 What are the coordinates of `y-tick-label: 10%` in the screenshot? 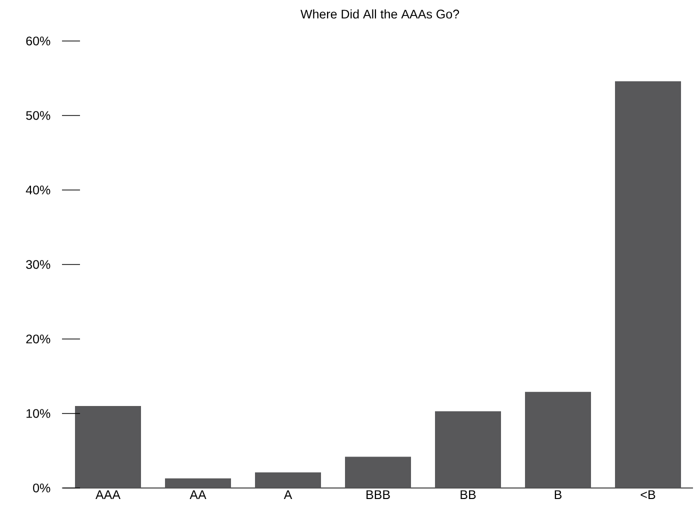 It's located at (38, 413).